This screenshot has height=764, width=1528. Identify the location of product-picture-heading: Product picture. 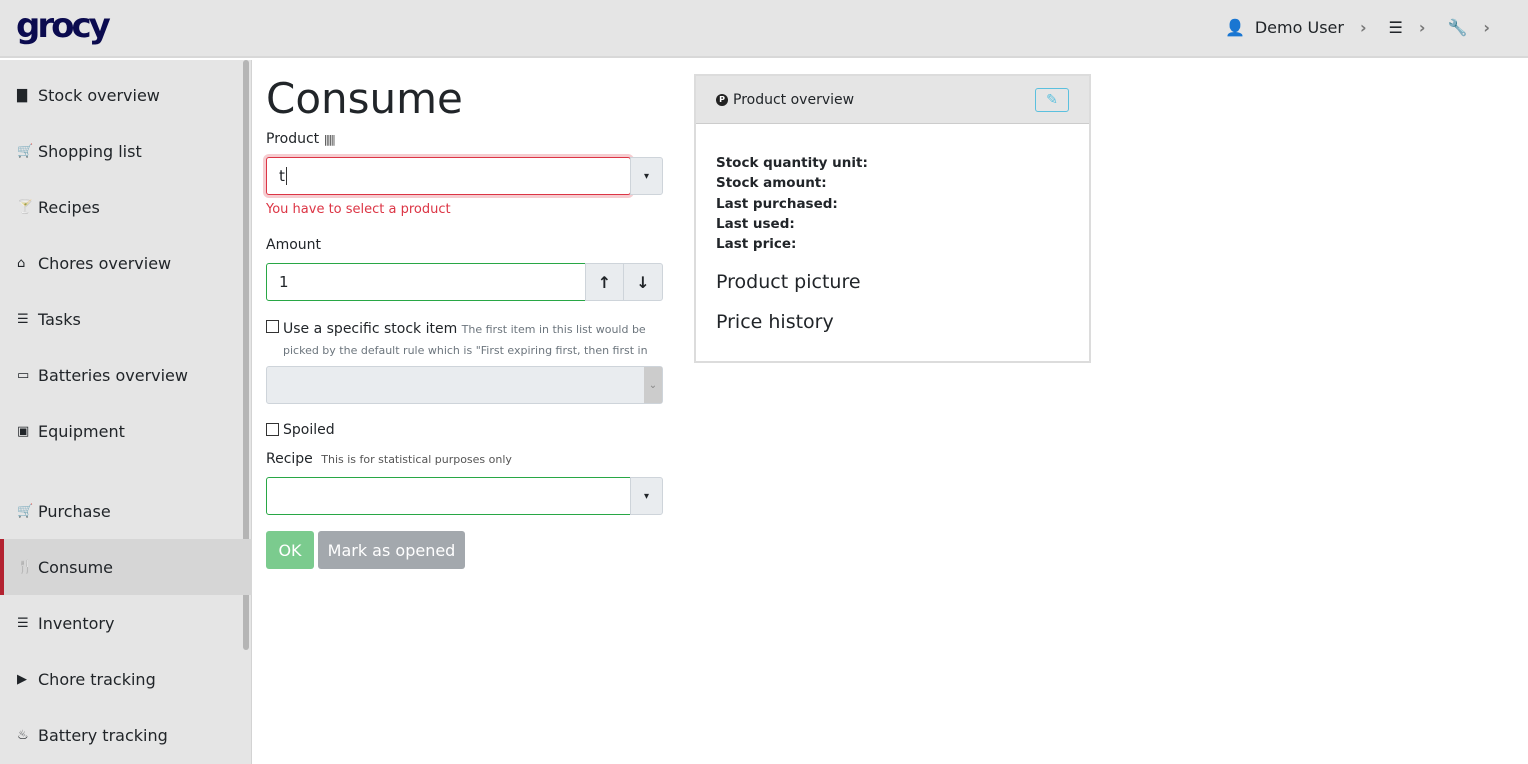
(788, 282).